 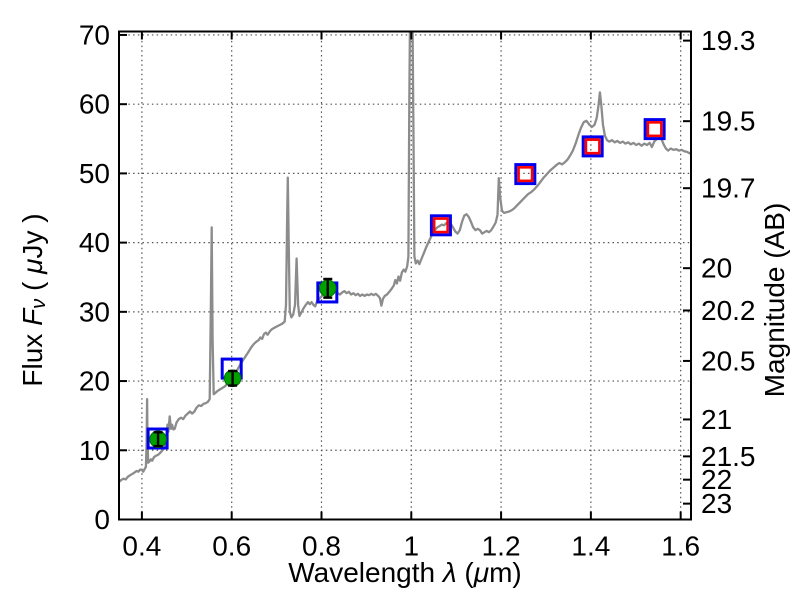 I want to click on x-tick-label: 0.8, so click(x=321, y=546).